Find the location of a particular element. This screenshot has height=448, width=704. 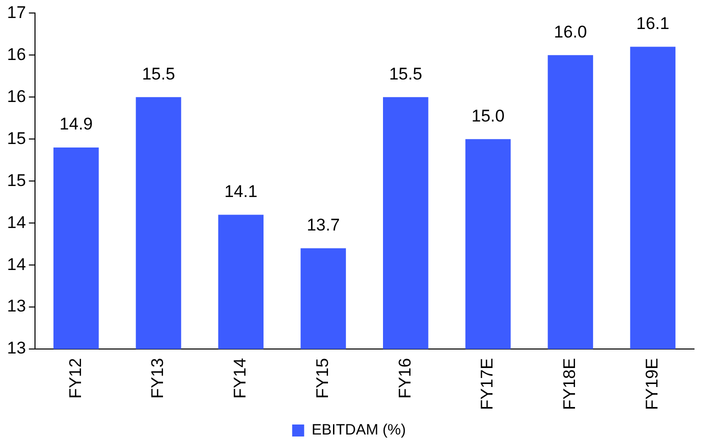

data-label: 14.9 is located at coordinates (76, 124).